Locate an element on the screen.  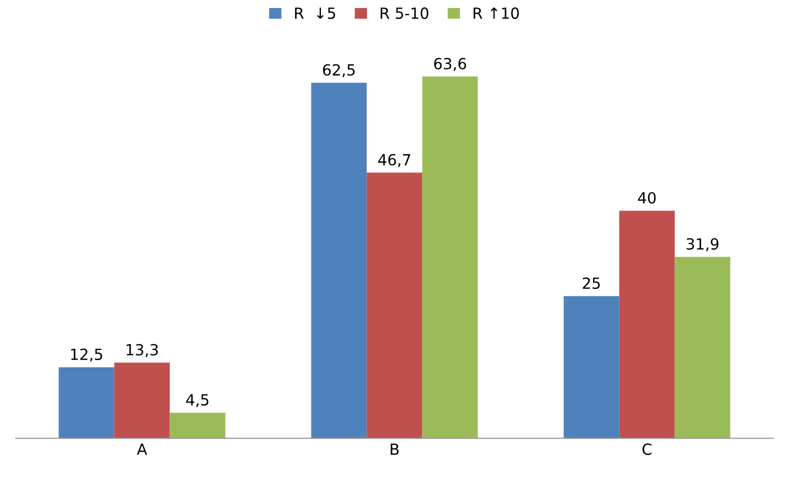
data-label: 31,9 is located at coordinates (702, 245).